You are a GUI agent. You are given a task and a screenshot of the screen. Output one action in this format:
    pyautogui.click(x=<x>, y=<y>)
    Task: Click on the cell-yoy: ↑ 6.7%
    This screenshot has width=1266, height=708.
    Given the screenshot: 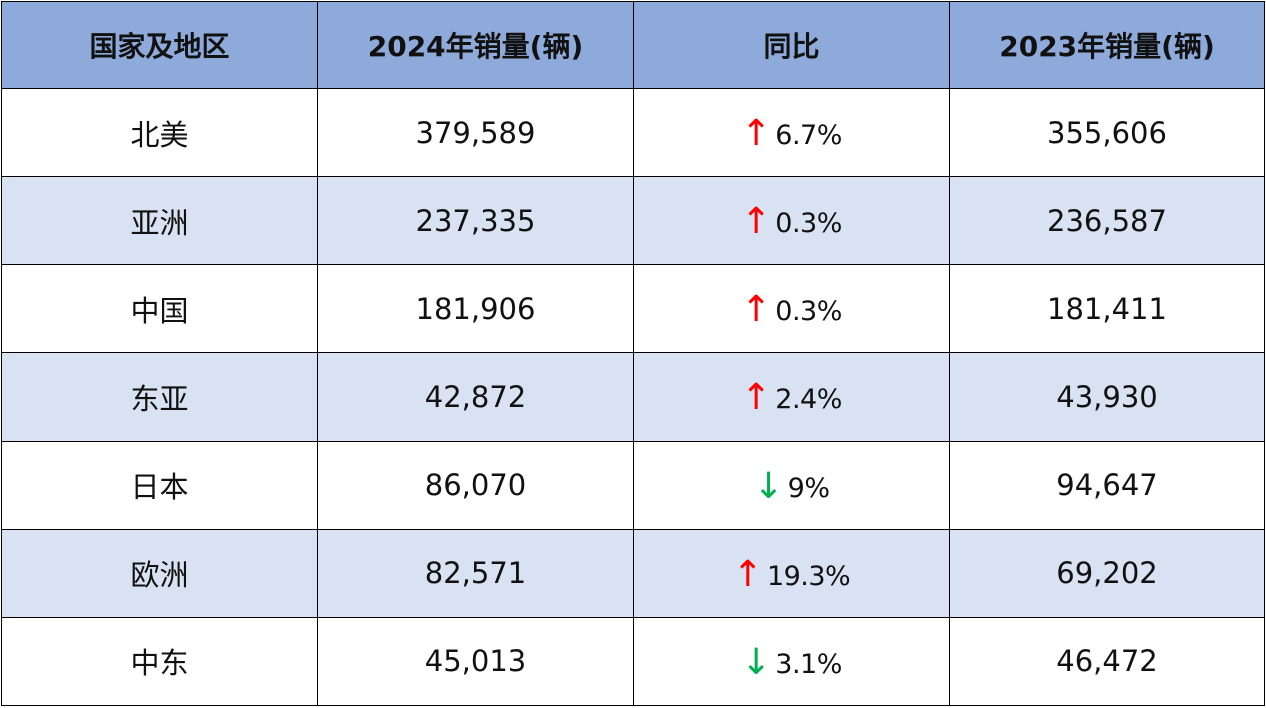 What is the action you would take?
    pyautogui.click(x=791, y=132)
    